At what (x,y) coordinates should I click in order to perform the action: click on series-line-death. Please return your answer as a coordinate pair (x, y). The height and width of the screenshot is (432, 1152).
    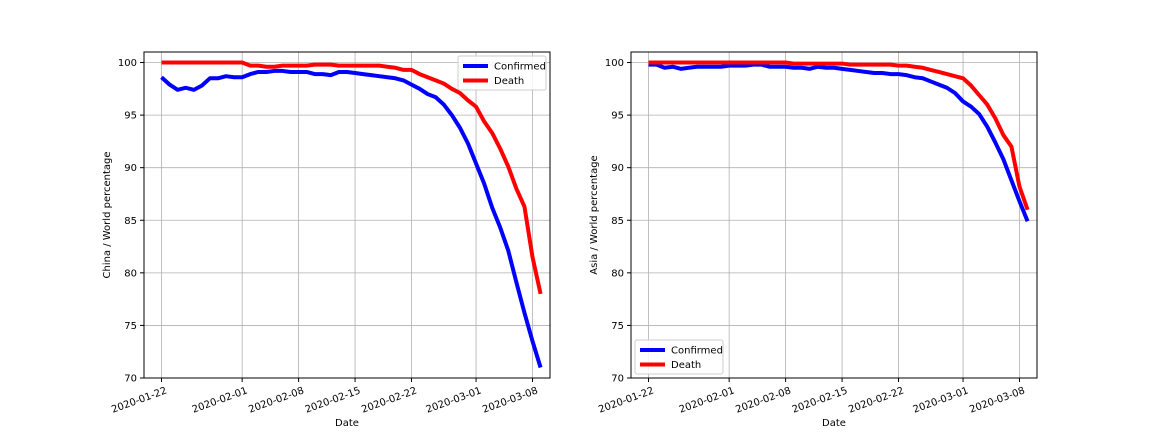
    Looking at the image, I should click on (839, 135).